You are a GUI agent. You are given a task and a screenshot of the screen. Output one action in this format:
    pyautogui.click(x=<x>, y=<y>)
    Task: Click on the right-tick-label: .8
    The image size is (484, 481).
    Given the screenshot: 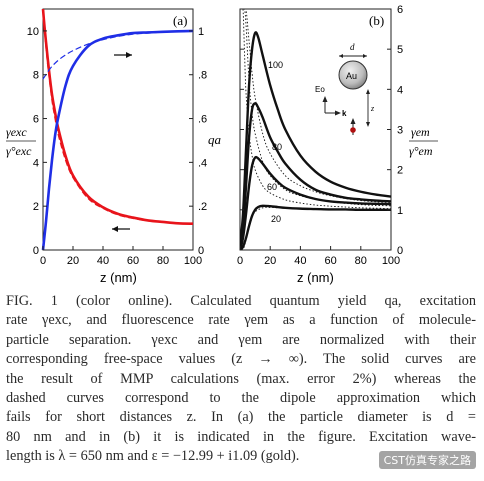 What is the action you would take?
    pyautogui.click(x=202, y=76)
    